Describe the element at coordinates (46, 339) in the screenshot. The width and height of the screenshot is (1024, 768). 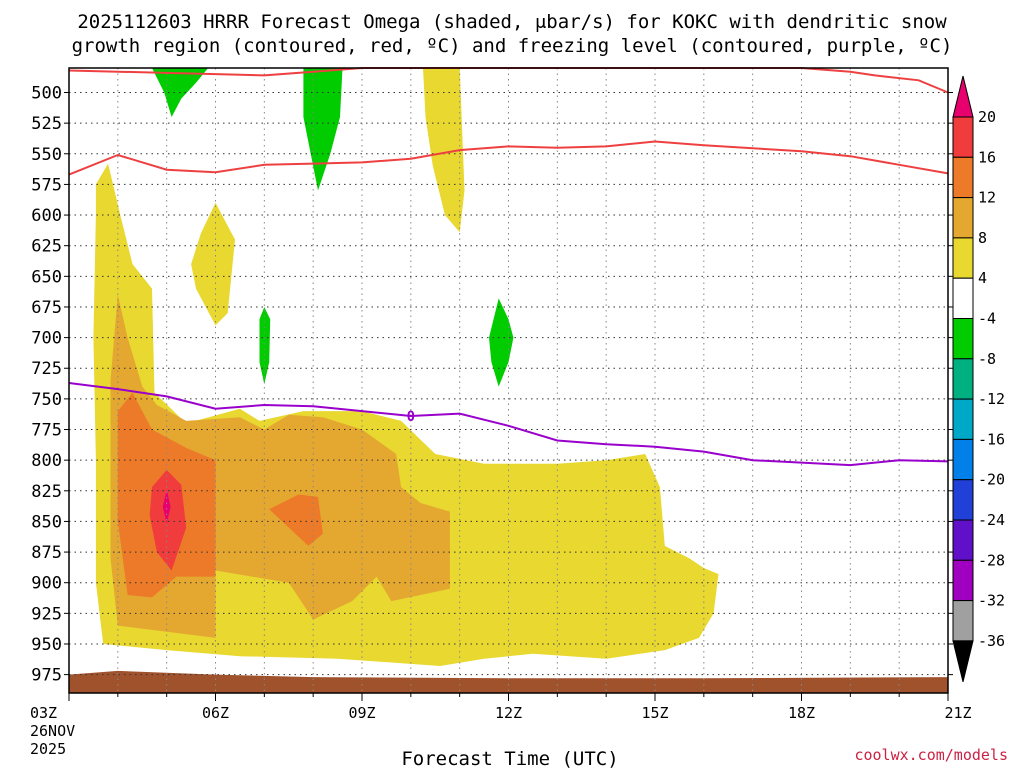
I see `y-tick-label-700: 700` at that location.